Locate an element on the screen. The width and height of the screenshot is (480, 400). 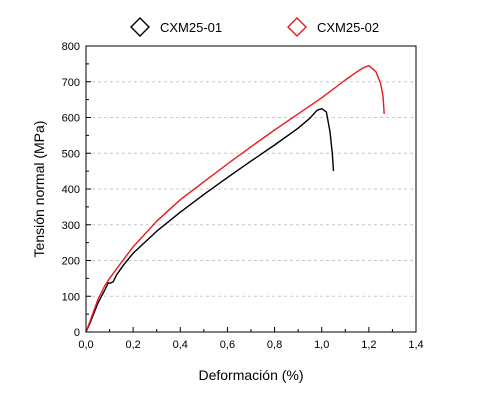
y-tick-label: 300 is located at coordinates (71, 226).